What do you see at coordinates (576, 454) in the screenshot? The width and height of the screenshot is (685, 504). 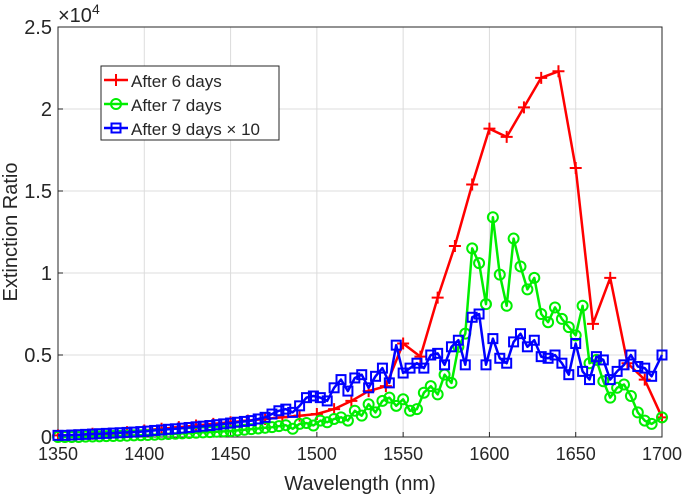 I see `x-tick-label: 1650` at bounding box center [576, 454].